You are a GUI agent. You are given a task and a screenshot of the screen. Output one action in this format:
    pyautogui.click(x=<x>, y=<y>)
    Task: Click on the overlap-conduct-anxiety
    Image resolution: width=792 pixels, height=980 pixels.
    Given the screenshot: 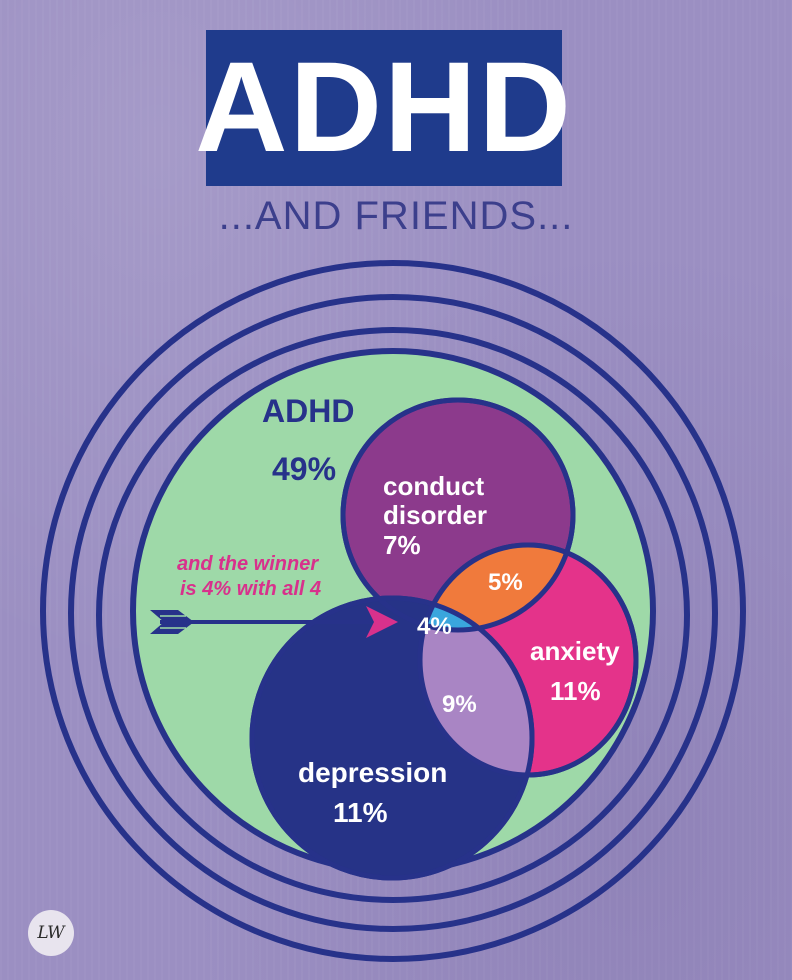 What is the action you would take?
    pyautogui.click(x=496, y=587)
    